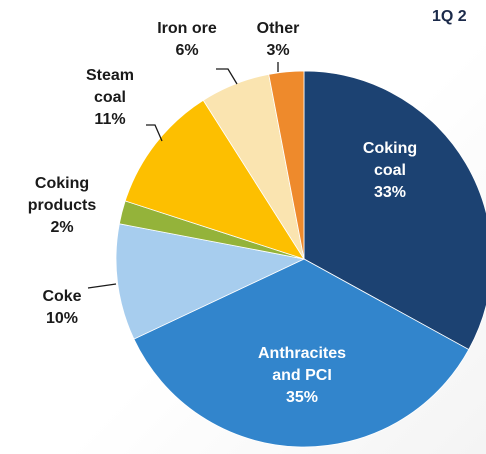  I want to click on pie-slice-steam-coal, so click(214, 179).